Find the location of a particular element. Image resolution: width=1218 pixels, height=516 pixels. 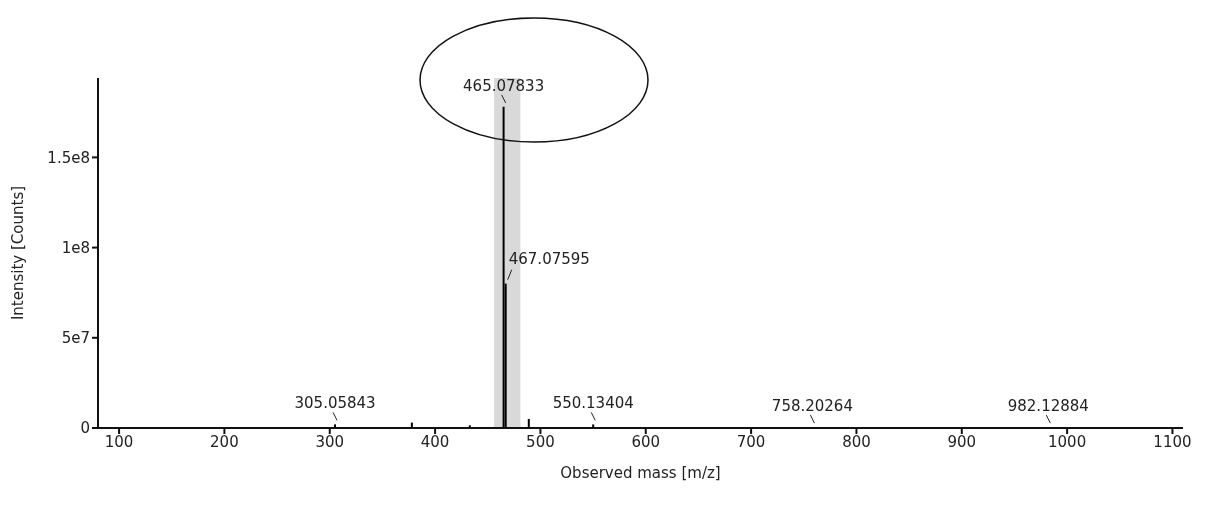

x-tick-label: 1000 is located at coordinates (1067, 441).